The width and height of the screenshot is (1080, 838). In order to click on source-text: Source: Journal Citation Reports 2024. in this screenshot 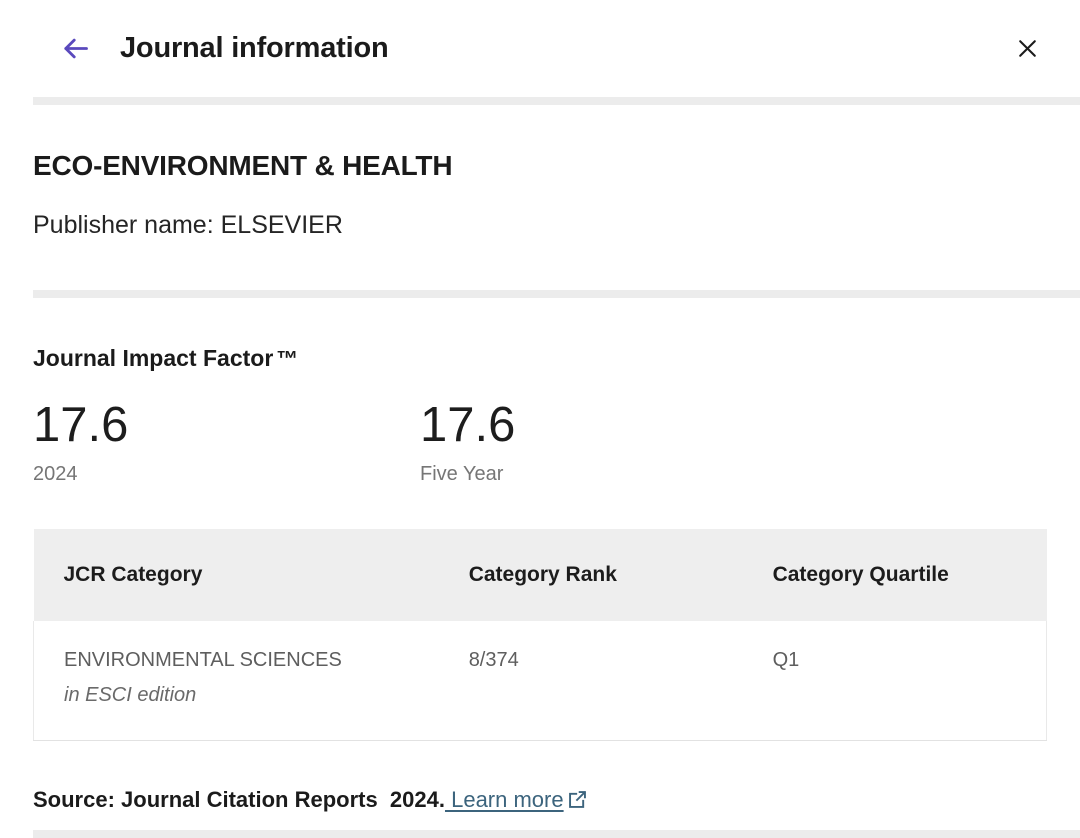, I will do `click(239, 799)`.